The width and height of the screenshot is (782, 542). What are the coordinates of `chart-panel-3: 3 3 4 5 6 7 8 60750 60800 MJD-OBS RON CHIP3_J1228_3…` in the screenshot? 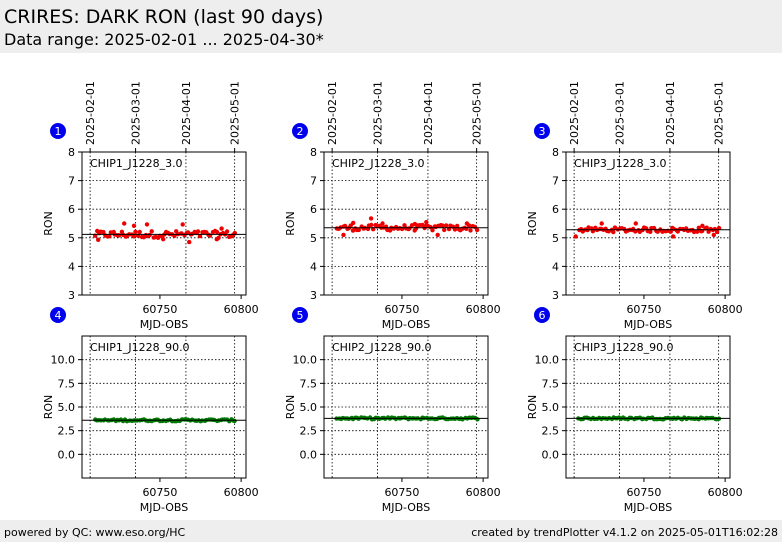 It's located at (634, 206).